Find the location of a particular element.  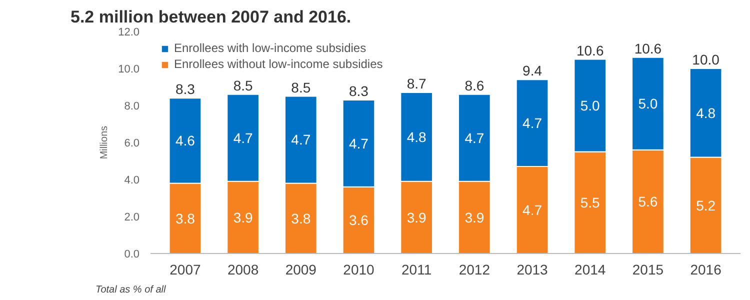

x-tick-label: 2012 is located at coordinates (474, 270).